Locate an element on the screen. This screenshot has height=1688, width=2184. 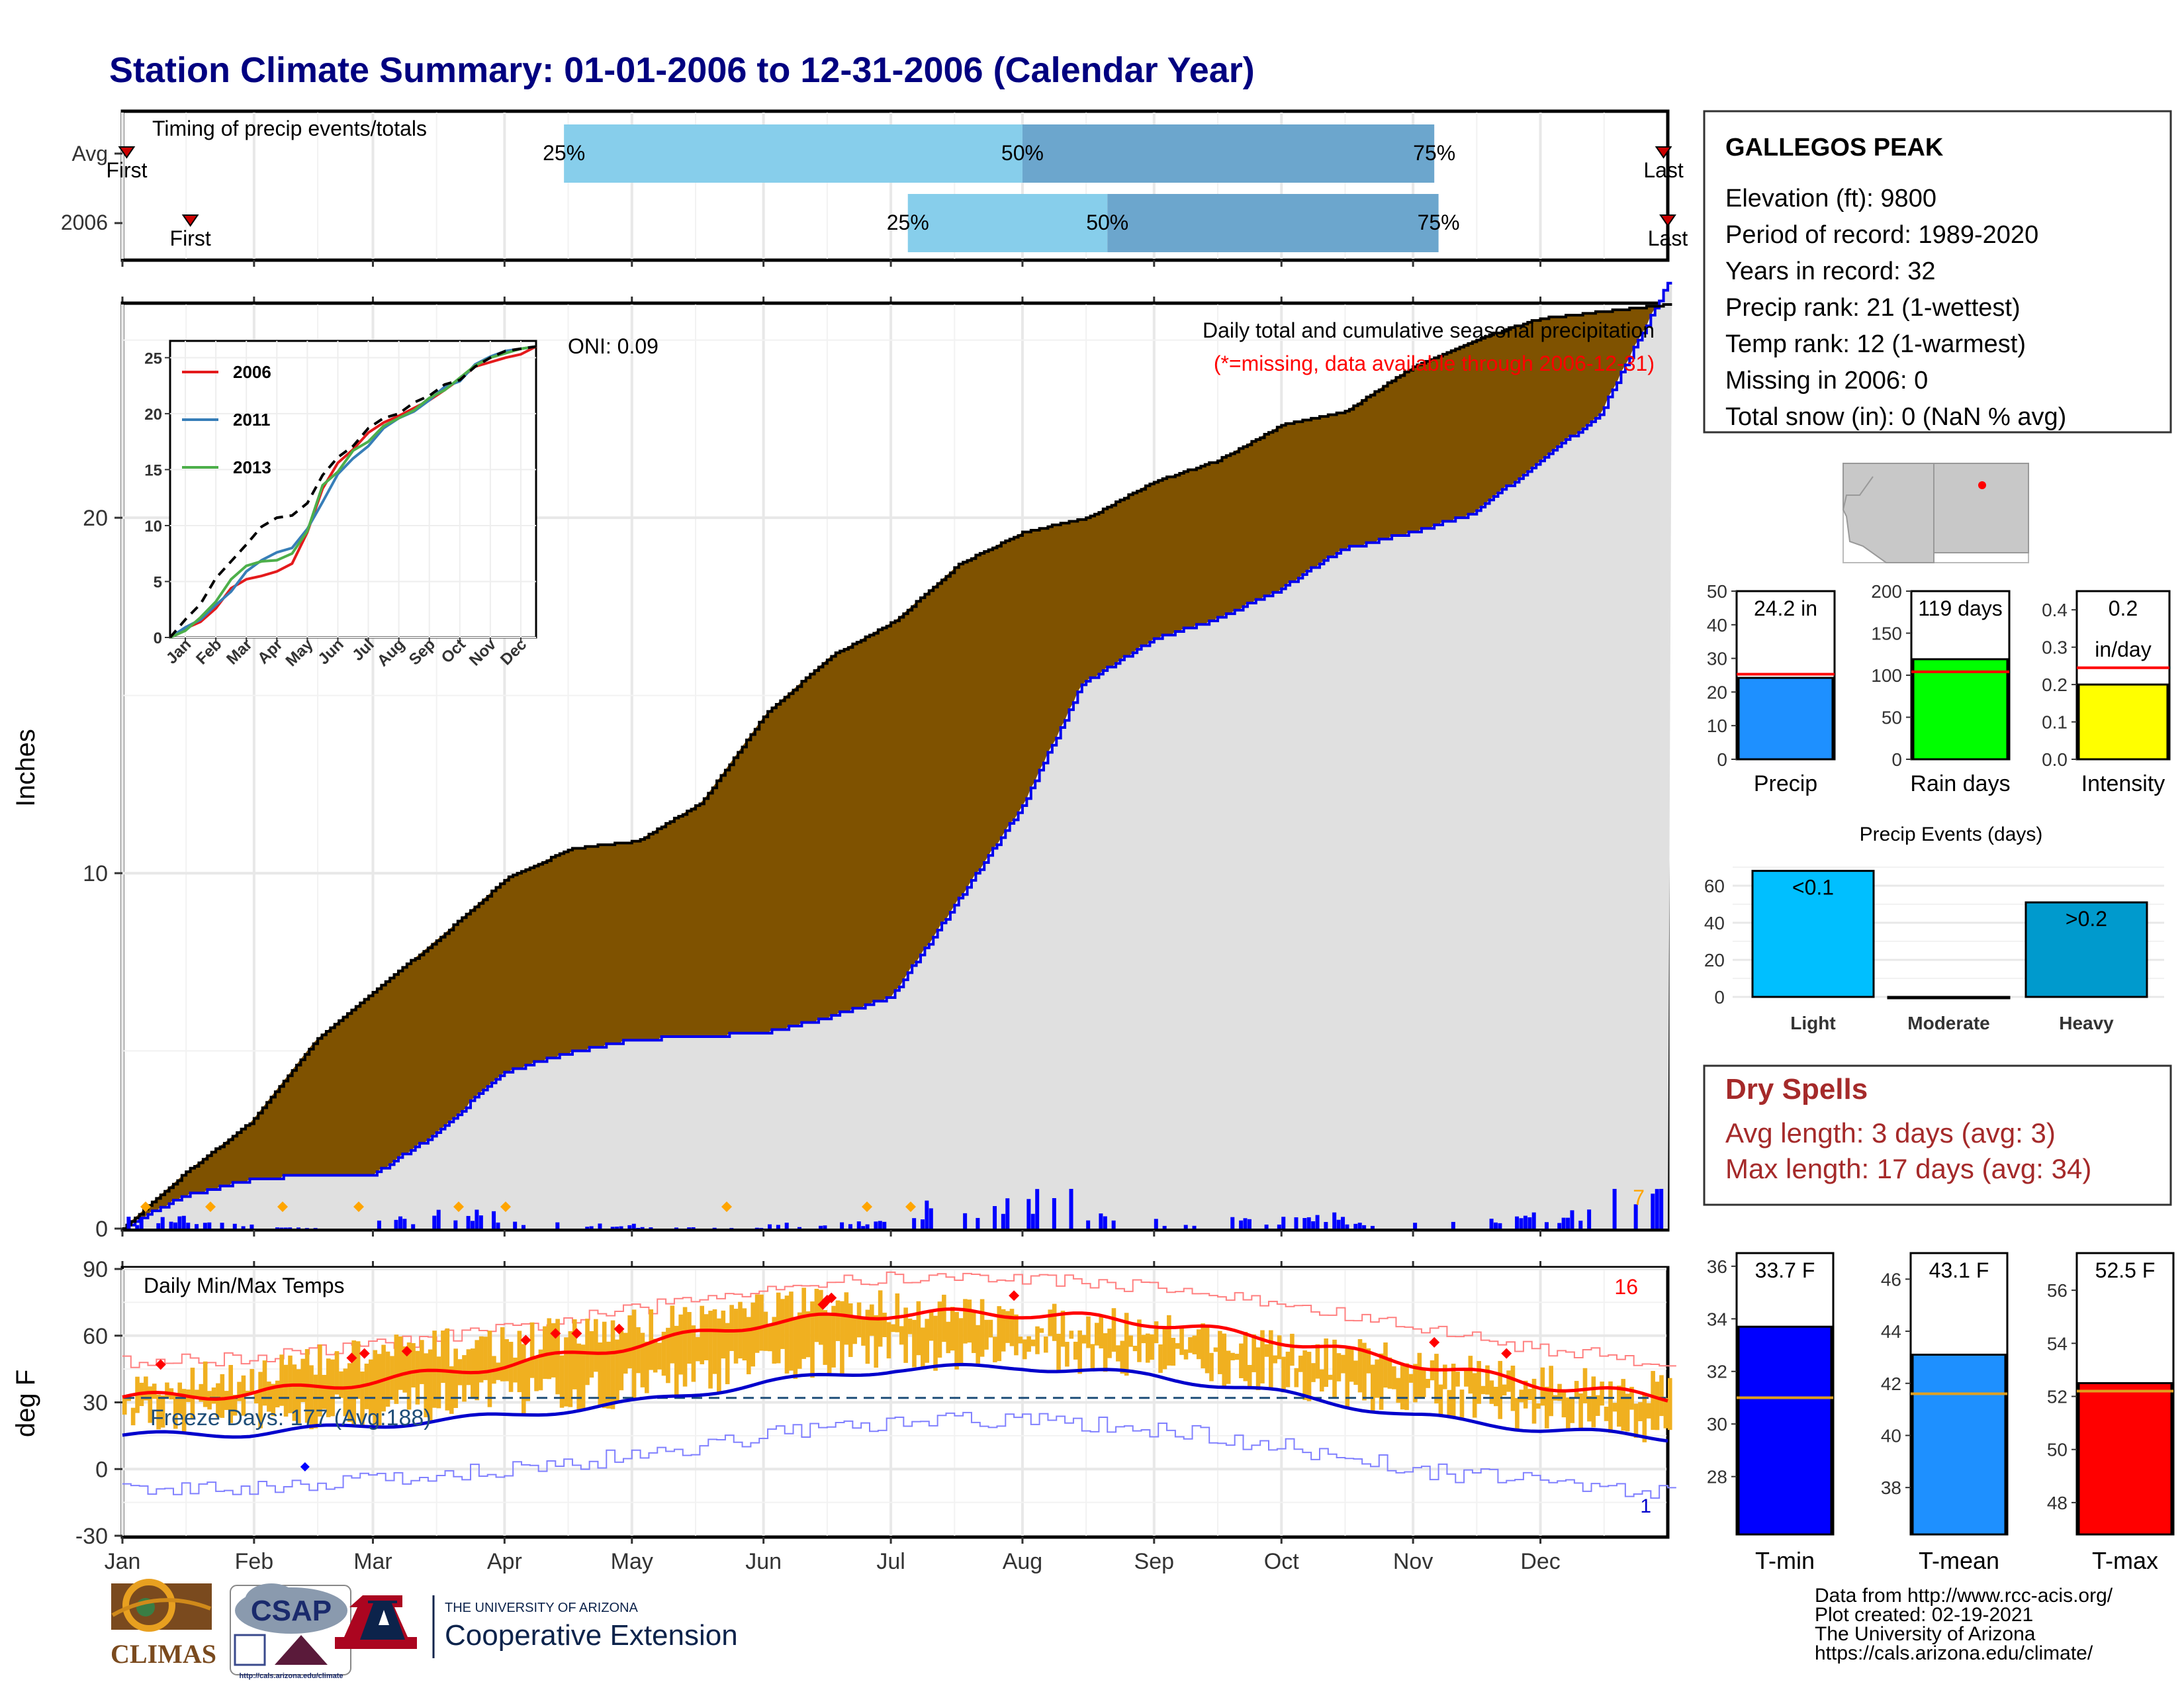
stat-bar-value: 119 days is located at coordinates (1960, 608).